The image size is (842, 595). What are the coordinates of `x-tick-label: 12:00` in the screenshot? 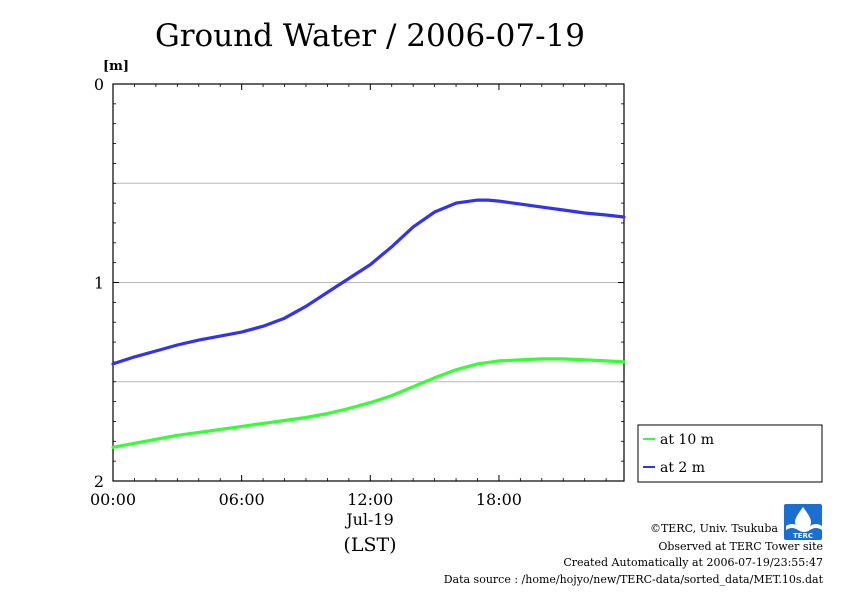 It's located at (370, 499).